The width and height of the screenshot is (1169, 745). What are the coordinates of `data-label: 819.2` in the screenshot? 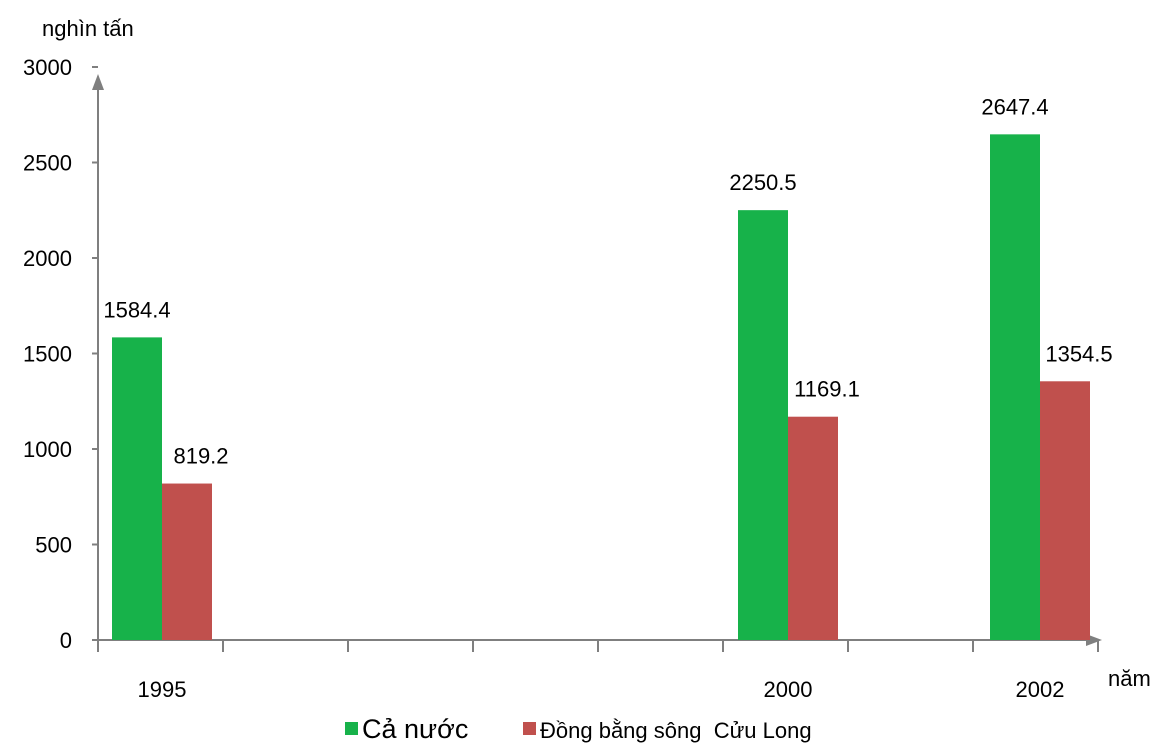 It's located at (200, 456).